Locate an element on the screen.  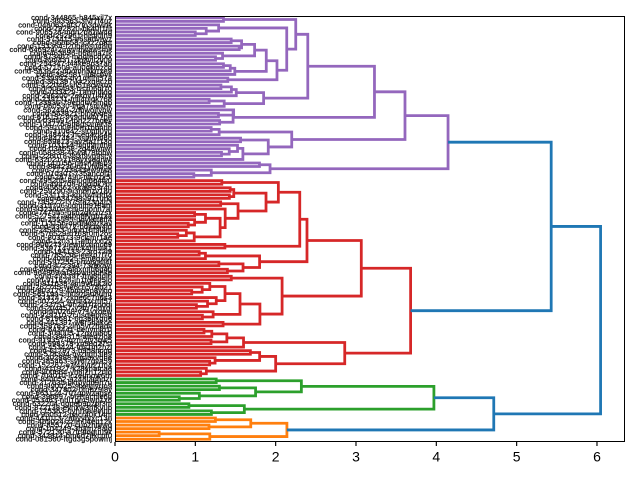
svg-text: cond-643441-deuvmlo1l is located at coordinates (71, 329).